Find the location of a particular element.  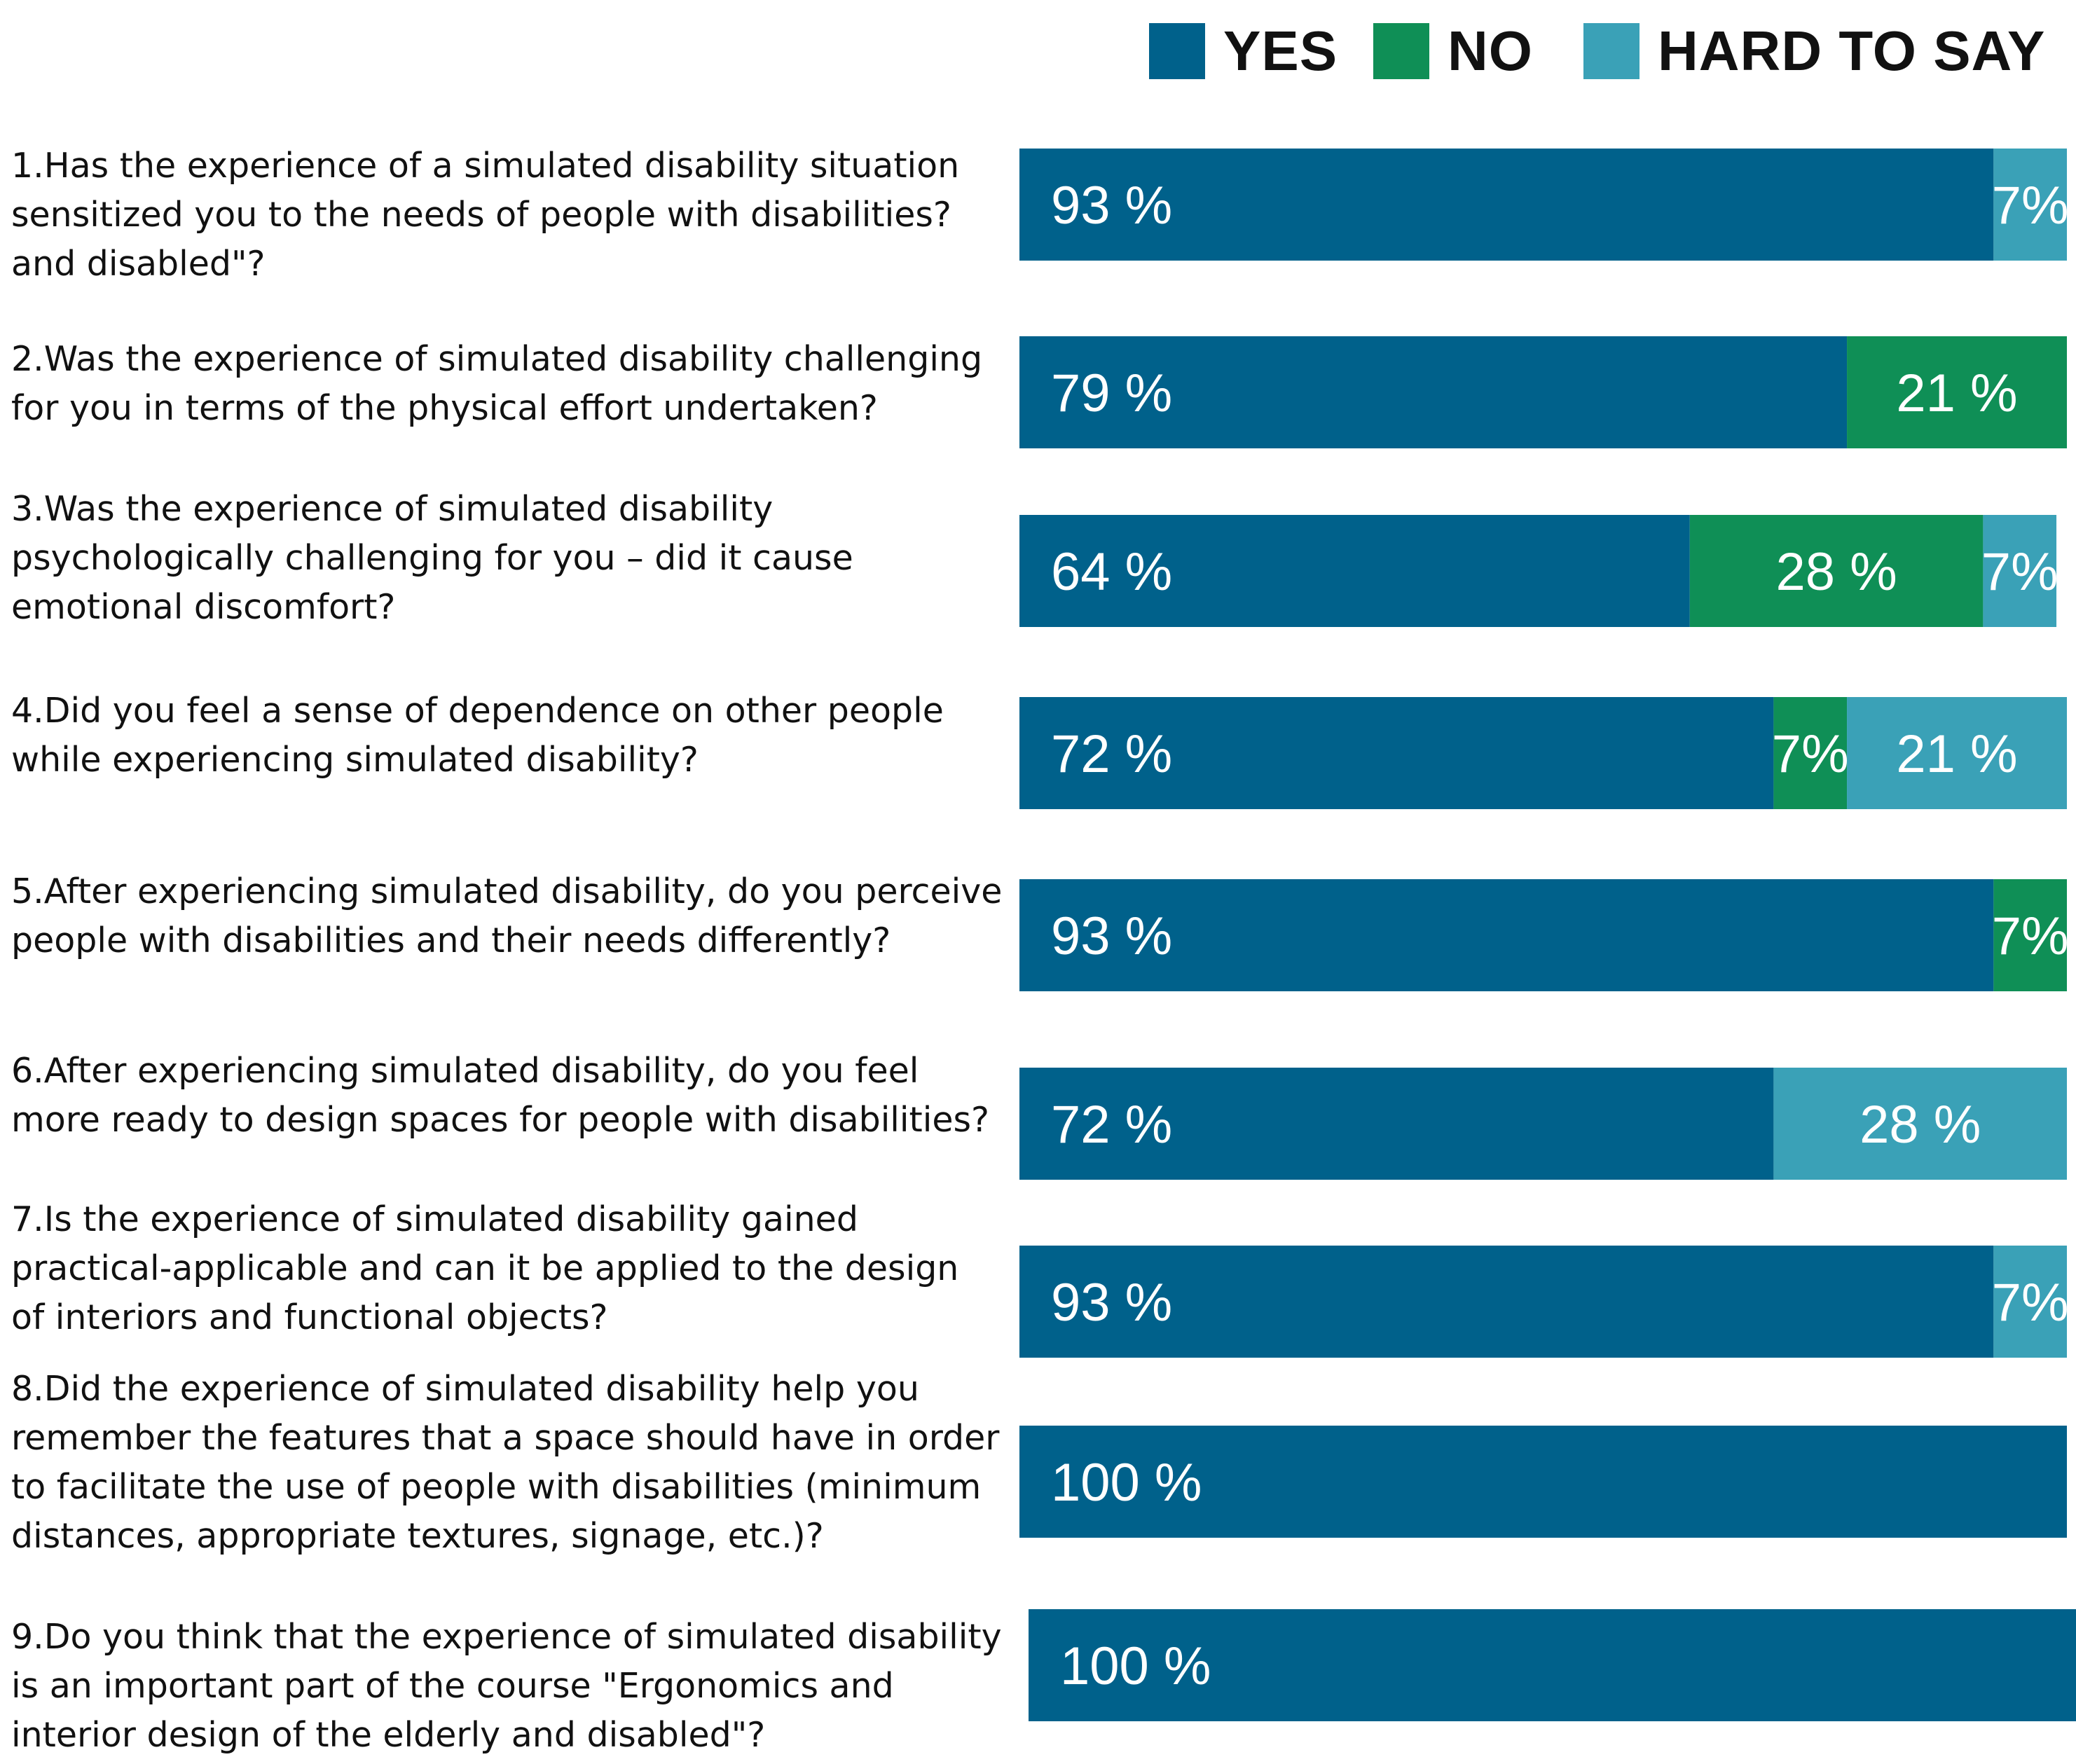

bar-label-no-q4: 7% is located at coordinates (1810, 754).